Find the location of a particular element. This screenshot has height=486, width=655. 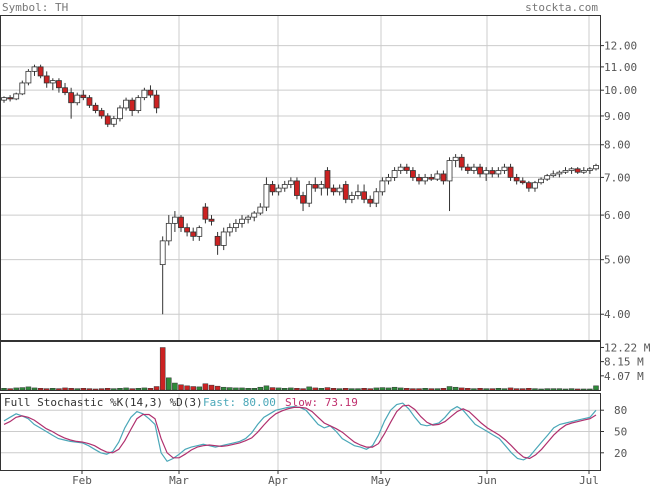

x-axis-labels: Feb Mar Apr May Jun Jul is located at coordinates (335, 478).